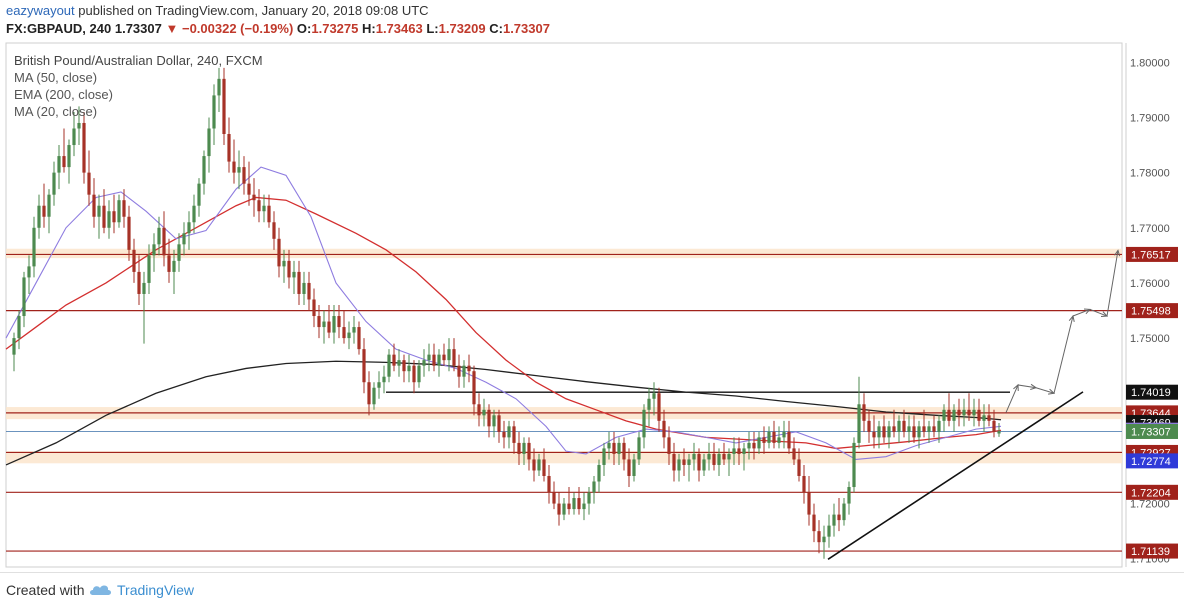 Image resolution: width=1184 pixels, height=608 pixels. I want to click on price-tag-label: 1.76517, so click(1151, 255).